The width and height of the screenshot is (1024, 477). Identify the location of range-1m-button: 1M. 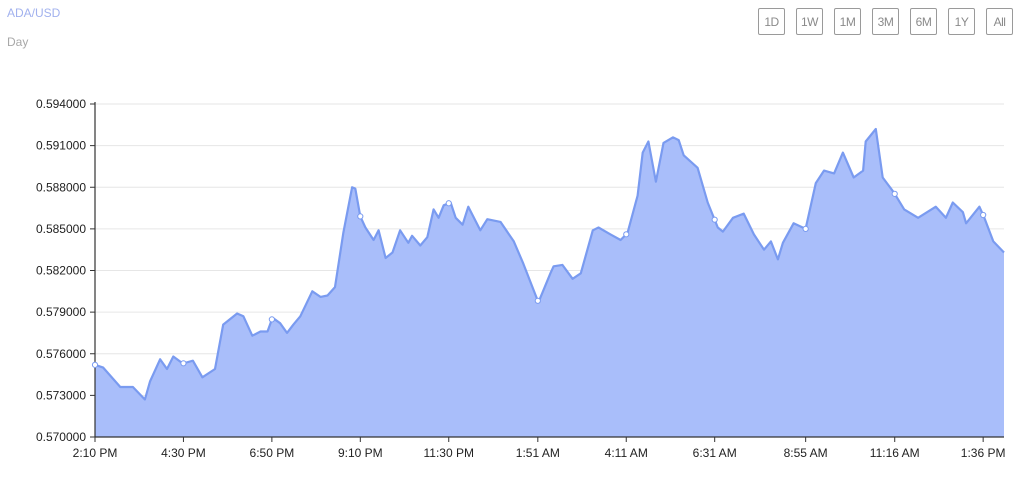
(847, 21).